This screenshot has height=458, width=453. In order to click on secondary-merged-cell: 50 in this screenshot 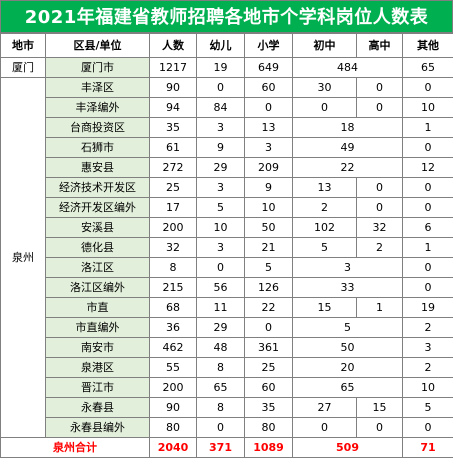, I will do `click(348, 348)`.